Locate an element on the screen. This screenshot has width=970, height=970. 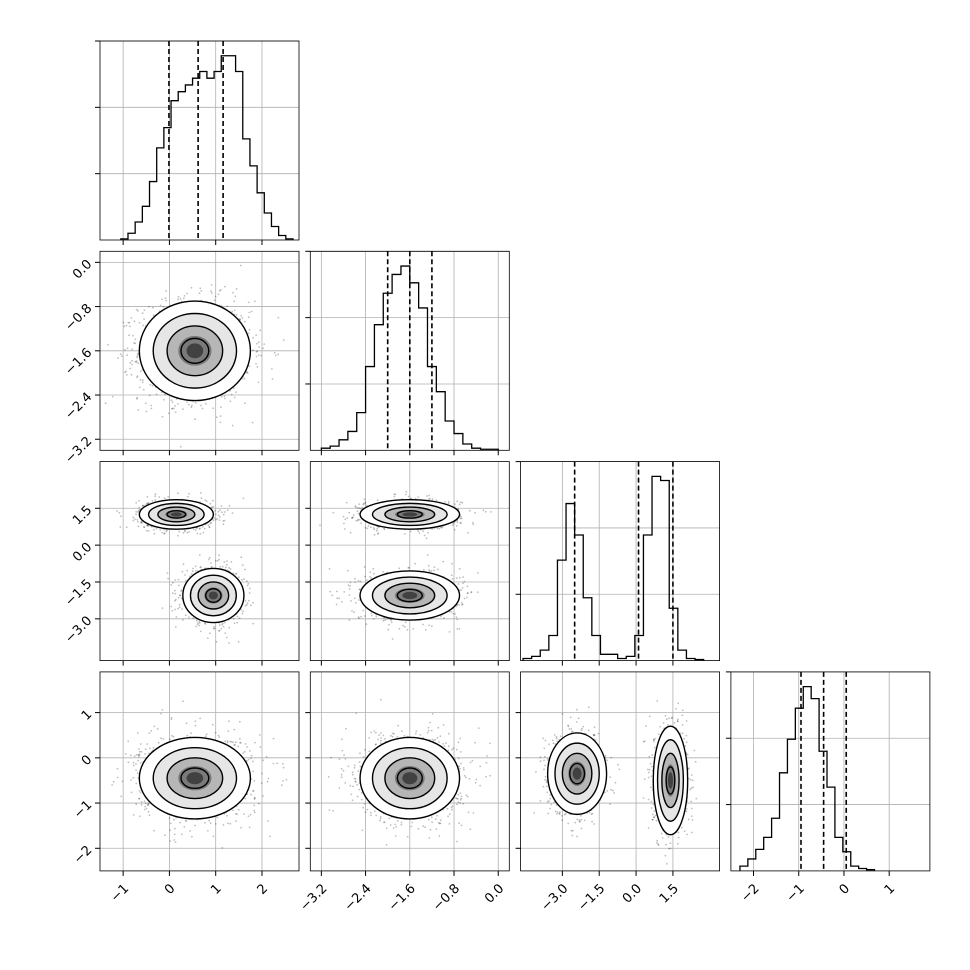
y-tick-label-2-1: −1.5 is located at coordinates (78, 593).